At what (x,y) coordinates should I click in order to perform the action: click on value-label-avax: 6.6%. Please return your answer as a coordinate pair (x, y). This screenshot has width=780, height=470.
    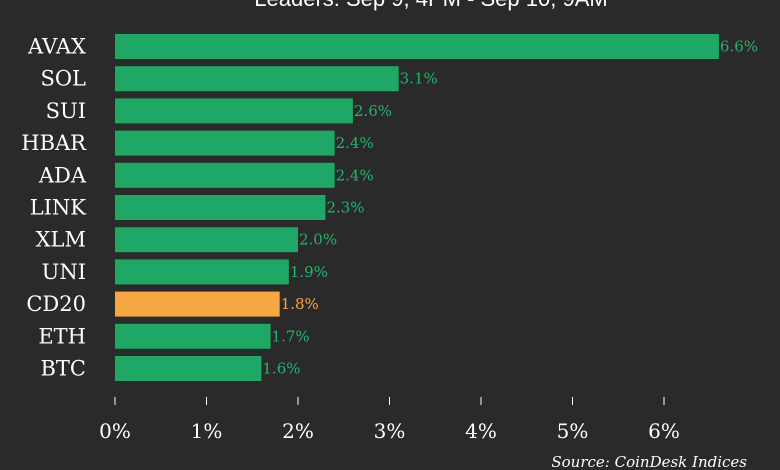
    Looking at the image, I should click on (739, 47).